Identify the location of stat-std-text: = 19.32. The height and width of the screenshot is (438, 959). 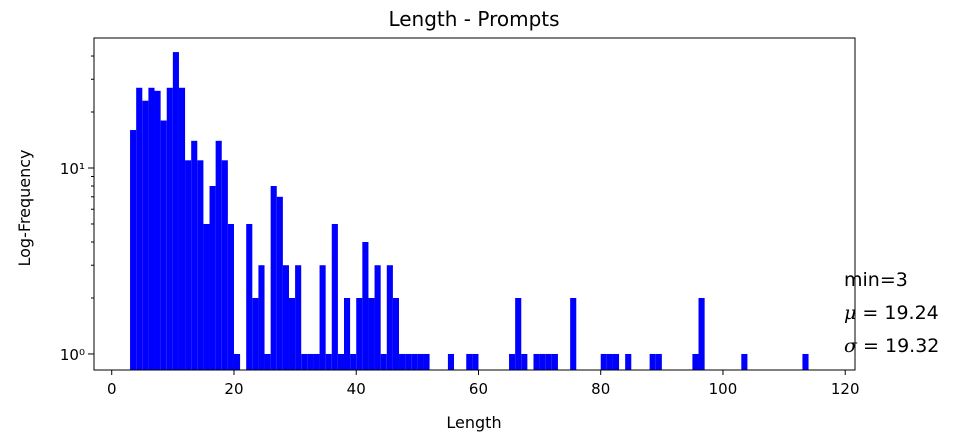
(898, 346).